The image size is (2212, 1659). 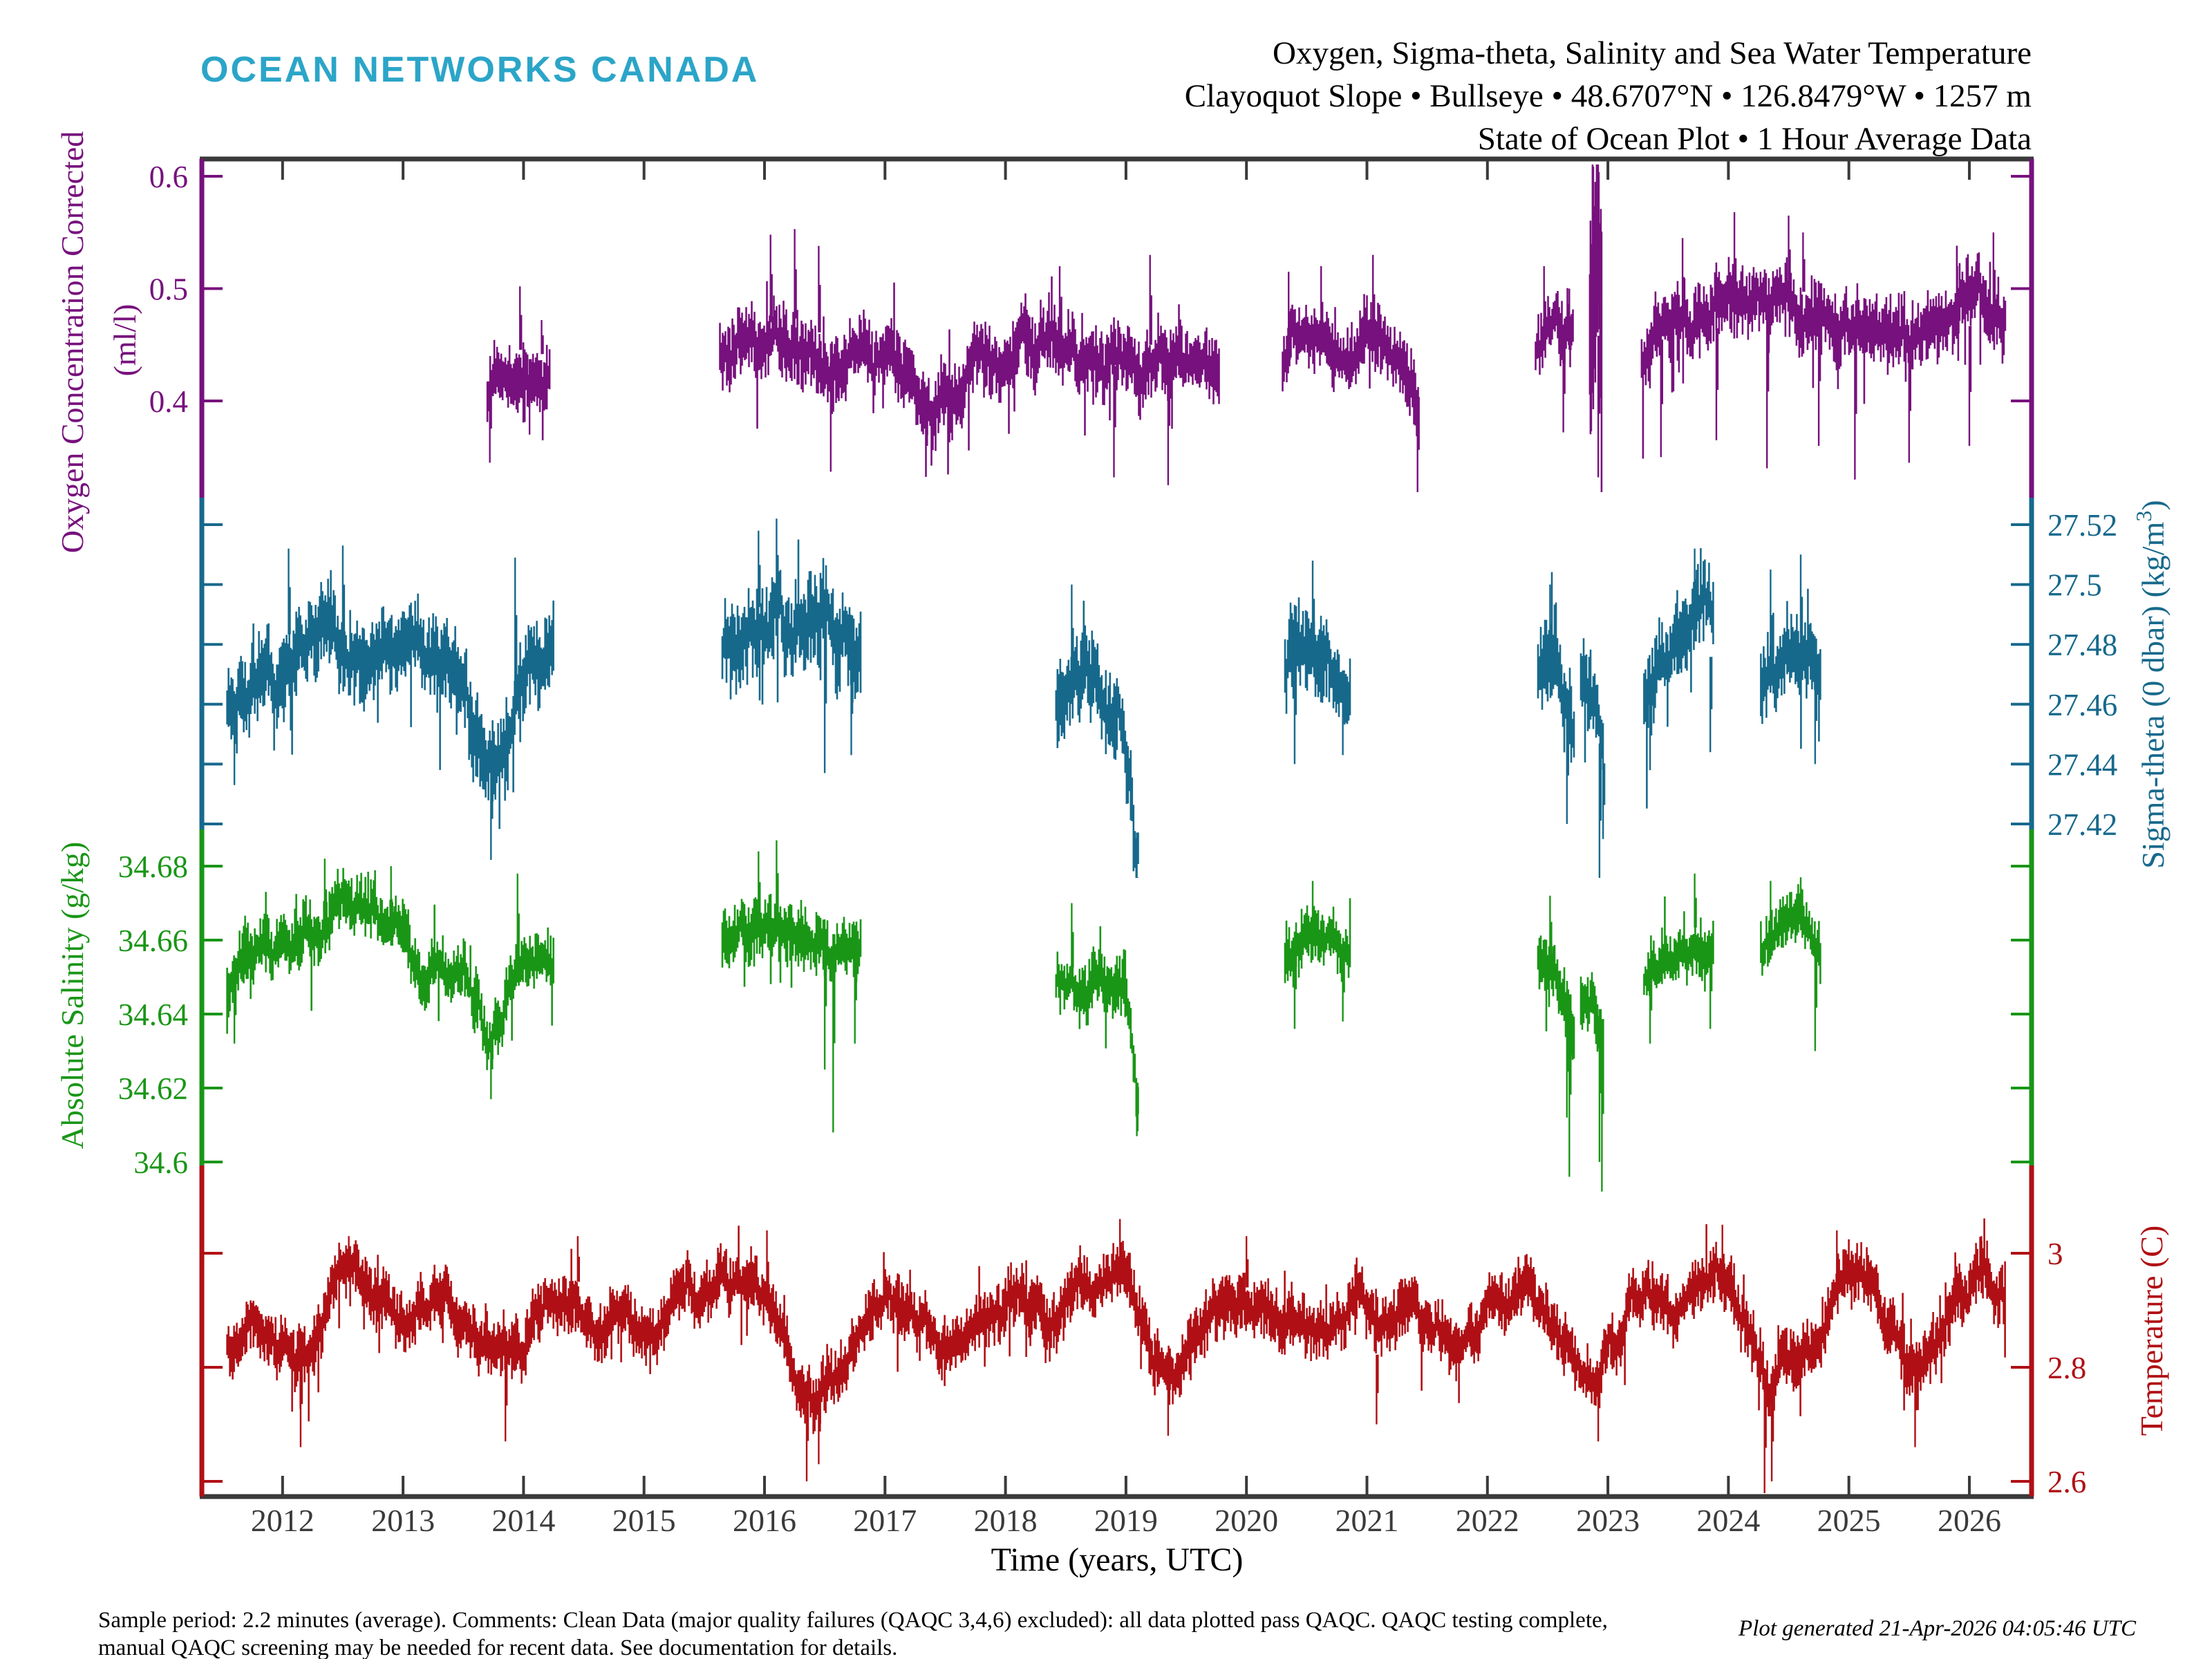 What do you see at coordinates (1970, 1521) in the screenshot?
I see `x-tick-label: 2026` at bounding box center [1970, 1521].